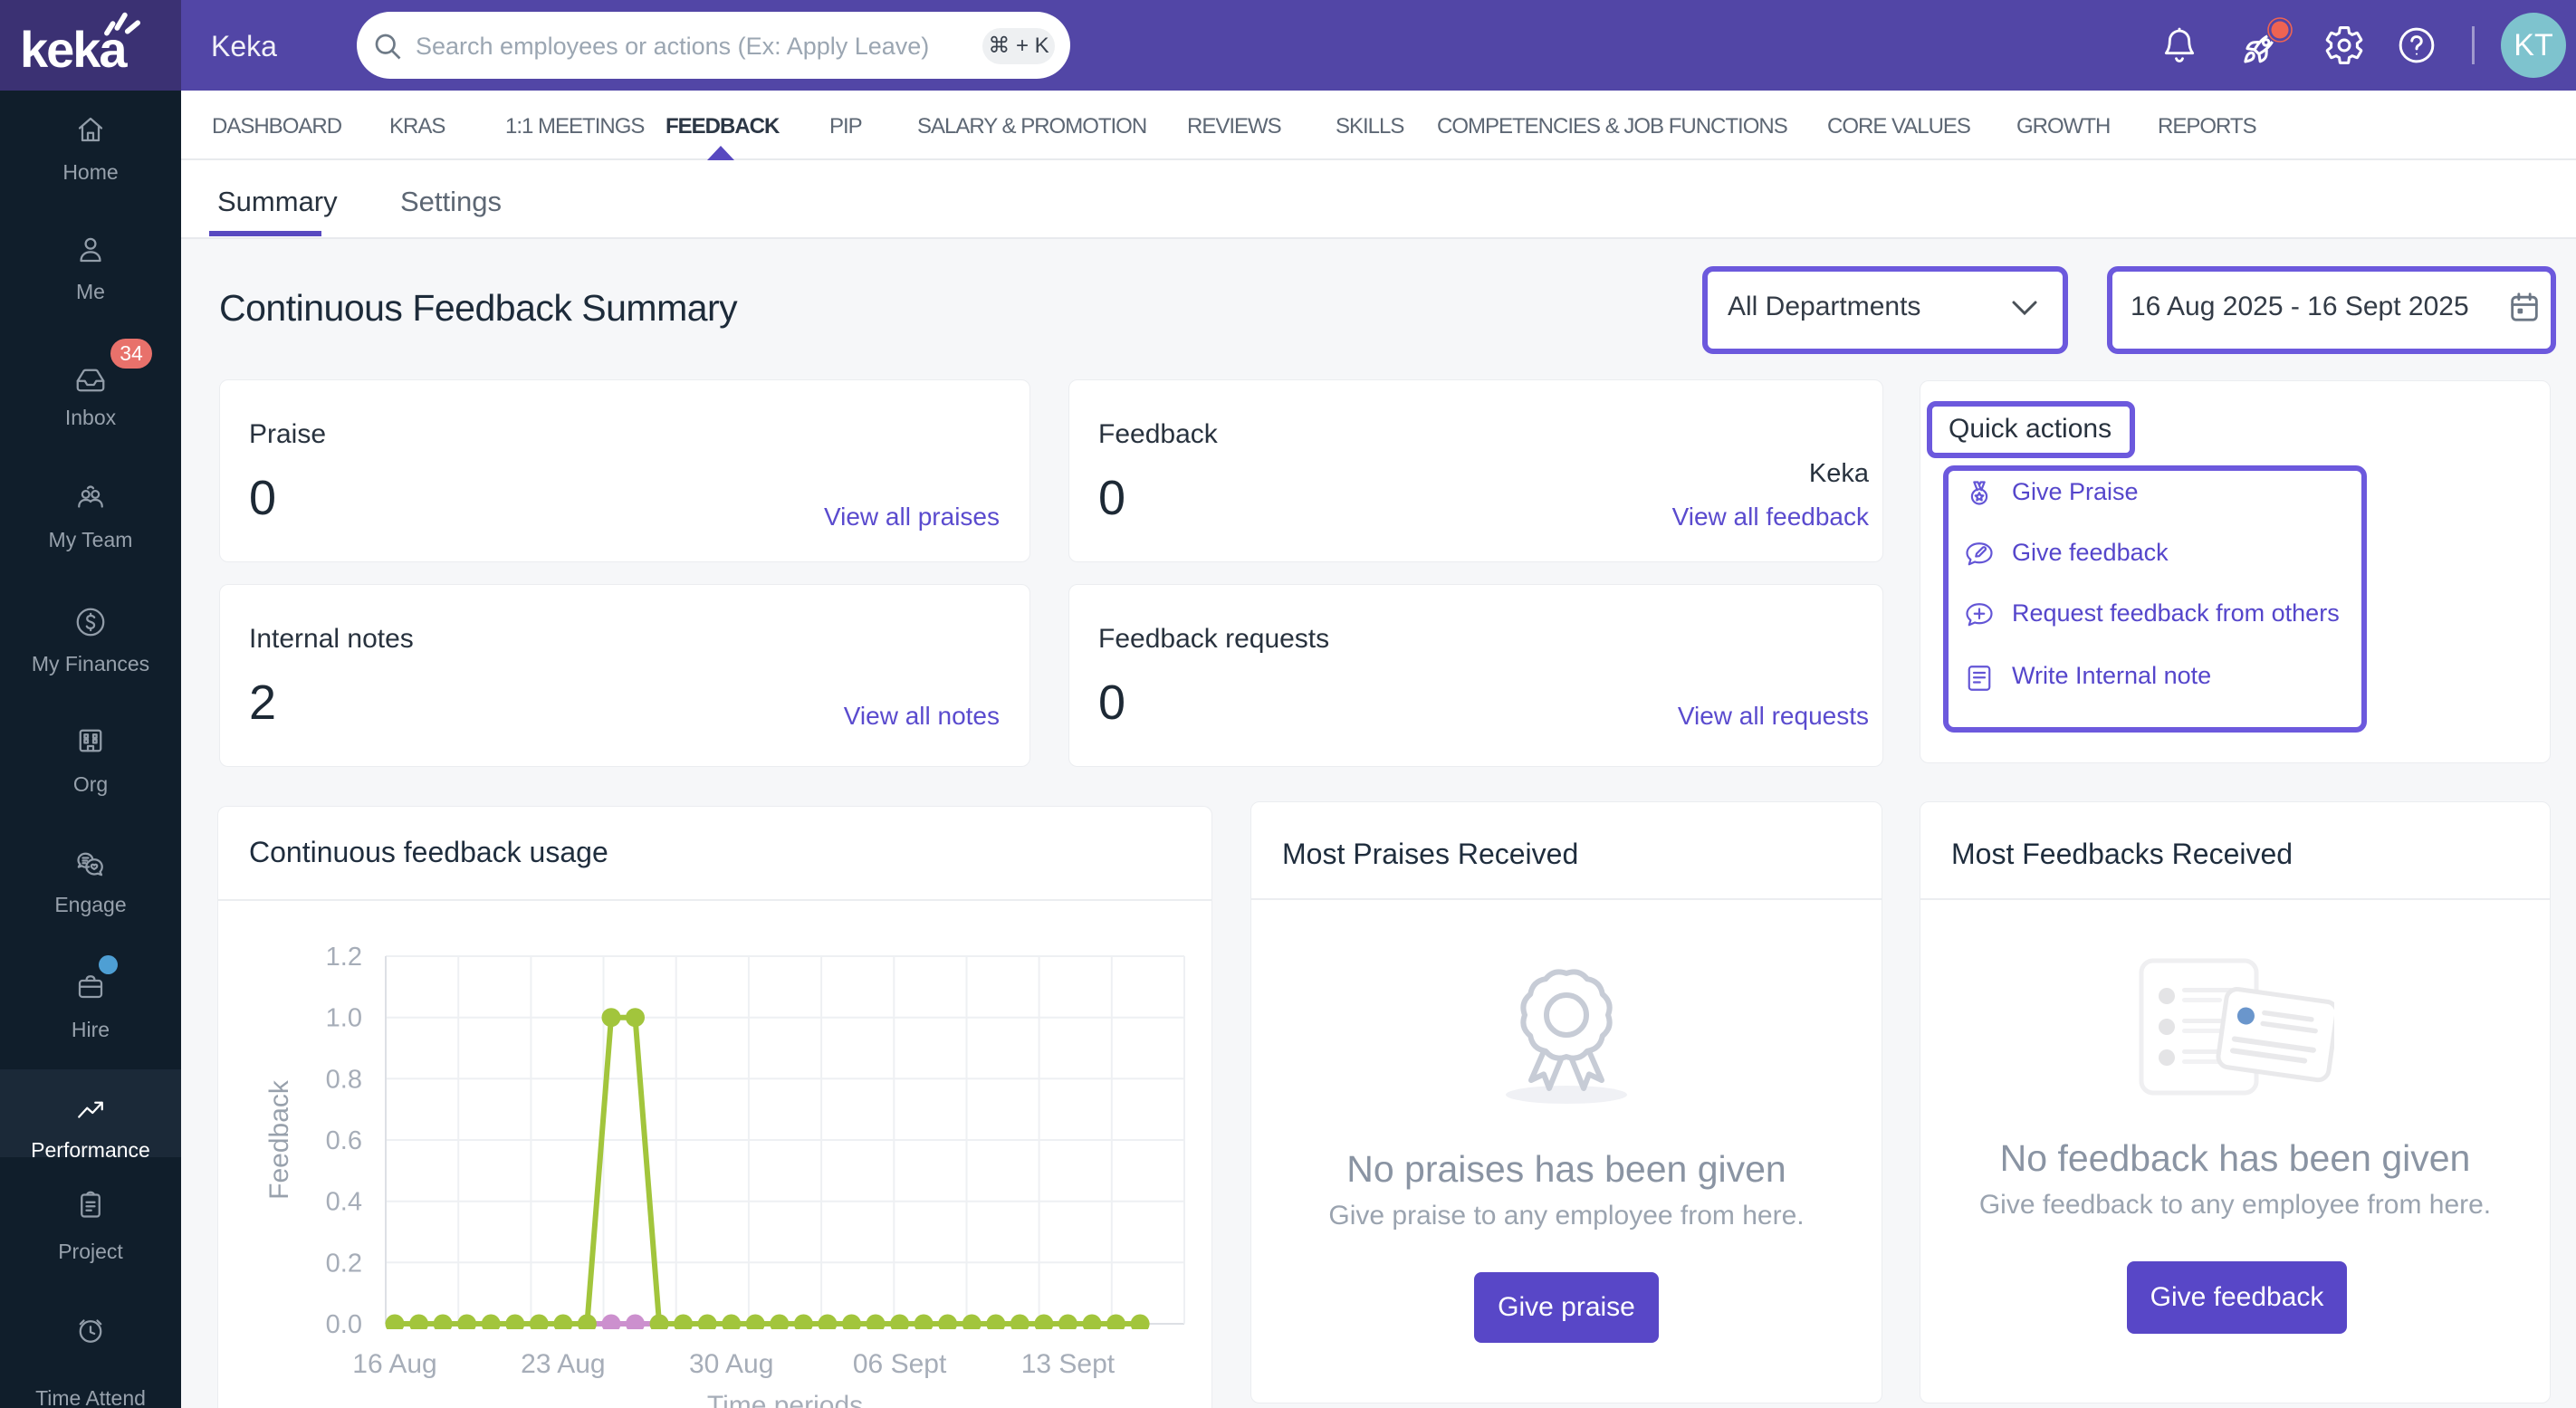  I want to click on svg-text: 0.0, so click(344, 1325).